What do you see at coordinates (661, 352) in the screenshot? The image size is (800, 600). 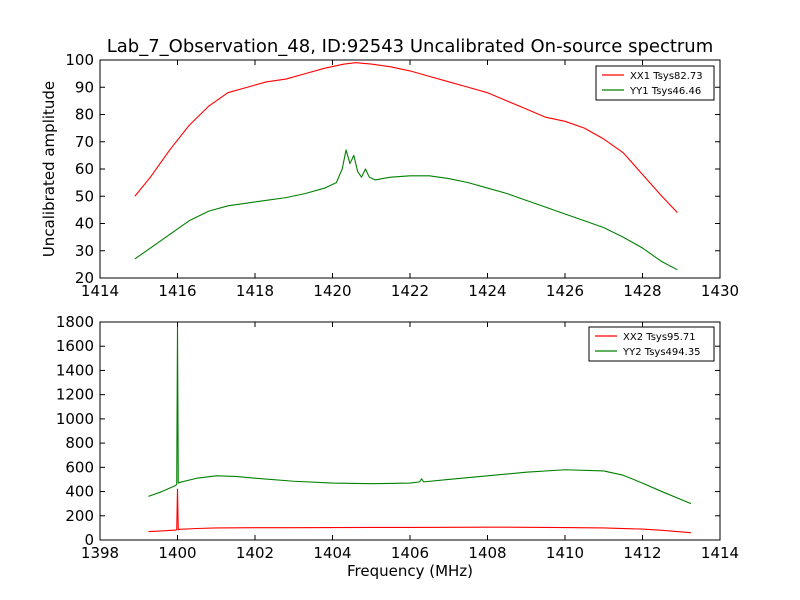 I see `chart-bottom-legend-label-2: YY2 Tsys494.35` at bounding box center [661, 352].